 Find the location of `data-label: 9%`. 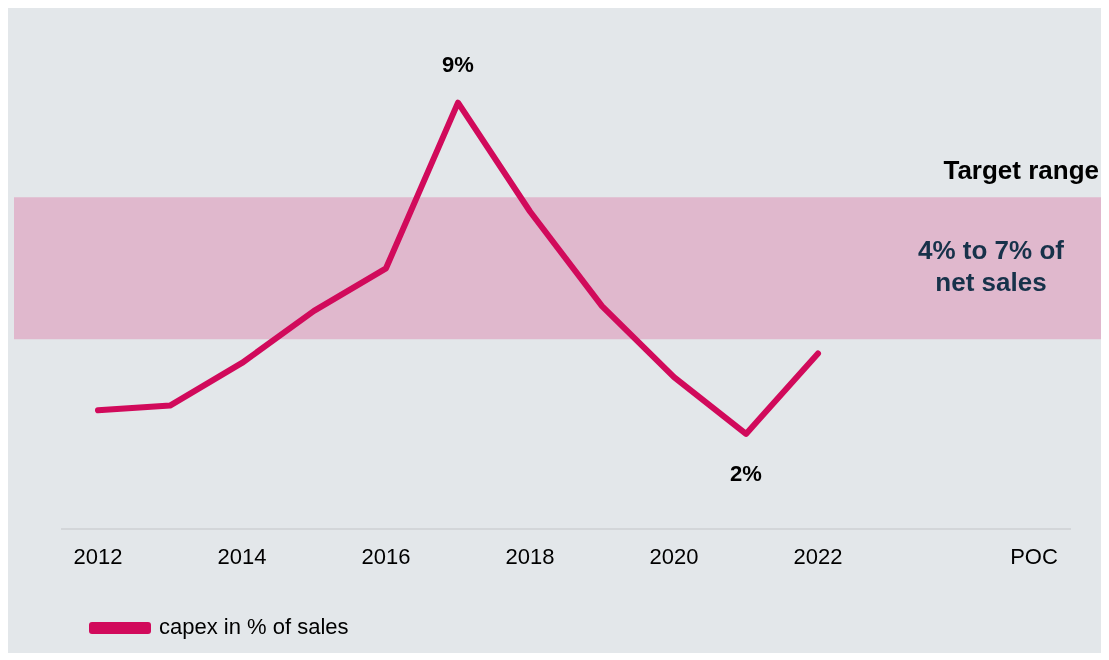

data-label: 9% is located at coordinates (458, 64).